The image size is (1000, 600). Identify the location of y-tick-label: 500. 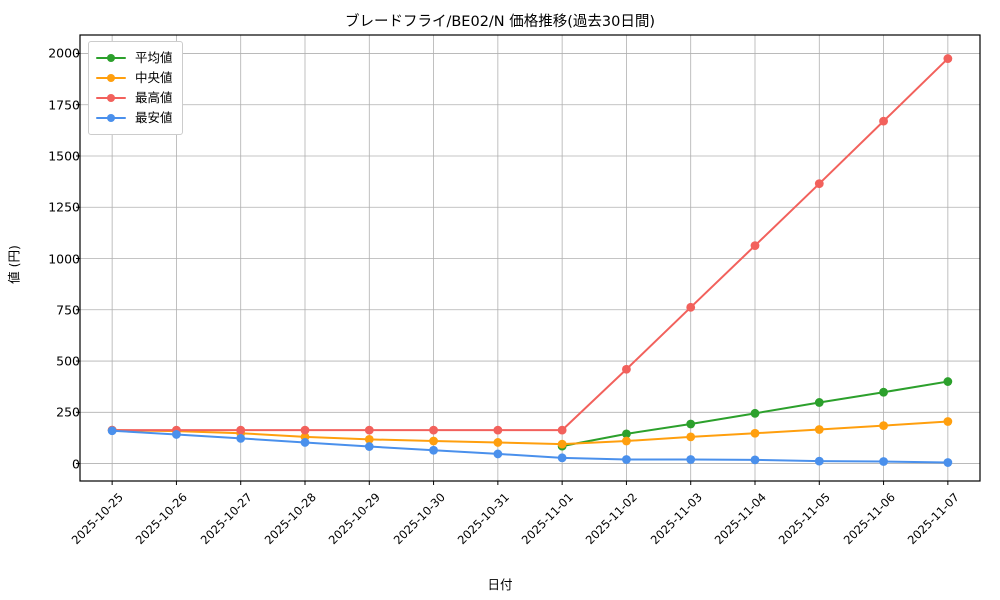
(68, 361).